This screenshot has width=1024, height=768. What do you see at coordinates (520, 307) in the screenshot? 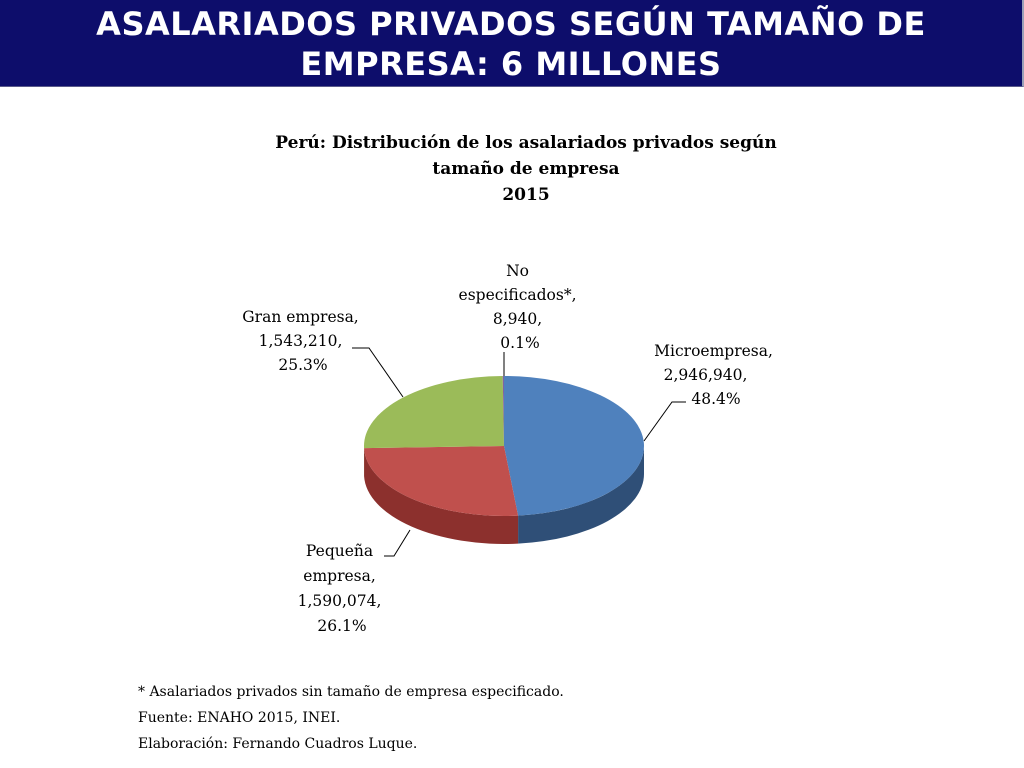
I see `label-no-especificados: No especificados*, 8,940, 0.1%` at bounding box center [520, 307].